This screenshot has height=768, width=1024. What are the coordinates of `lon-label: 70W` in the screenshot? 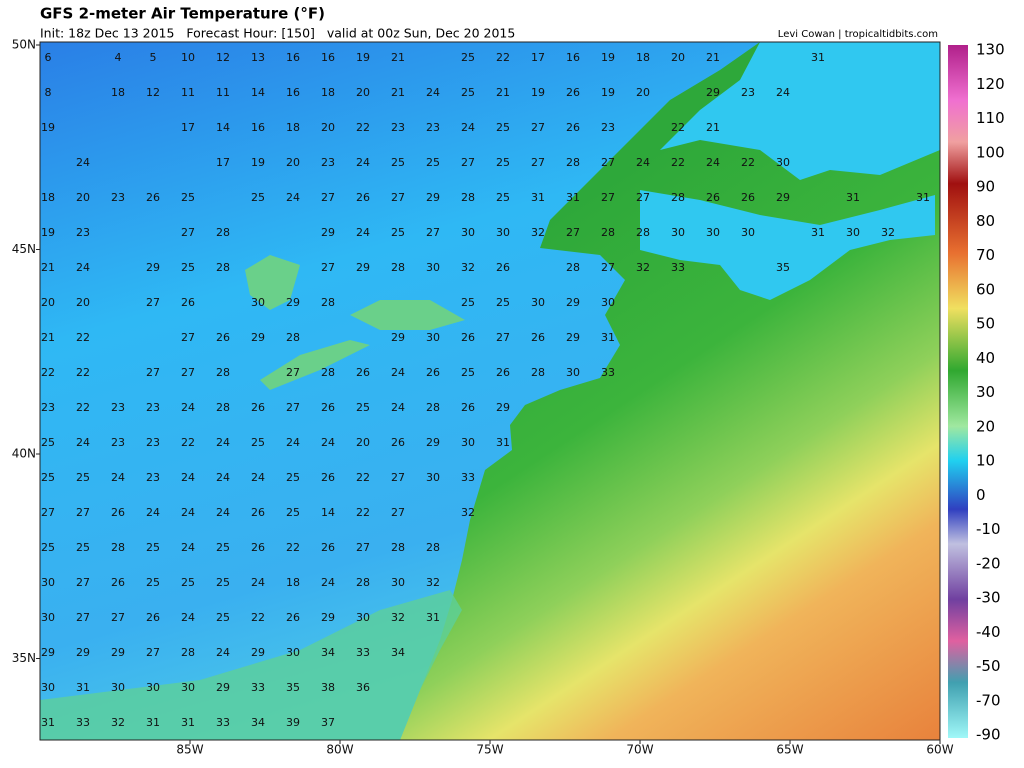 It's located at (639, 750).